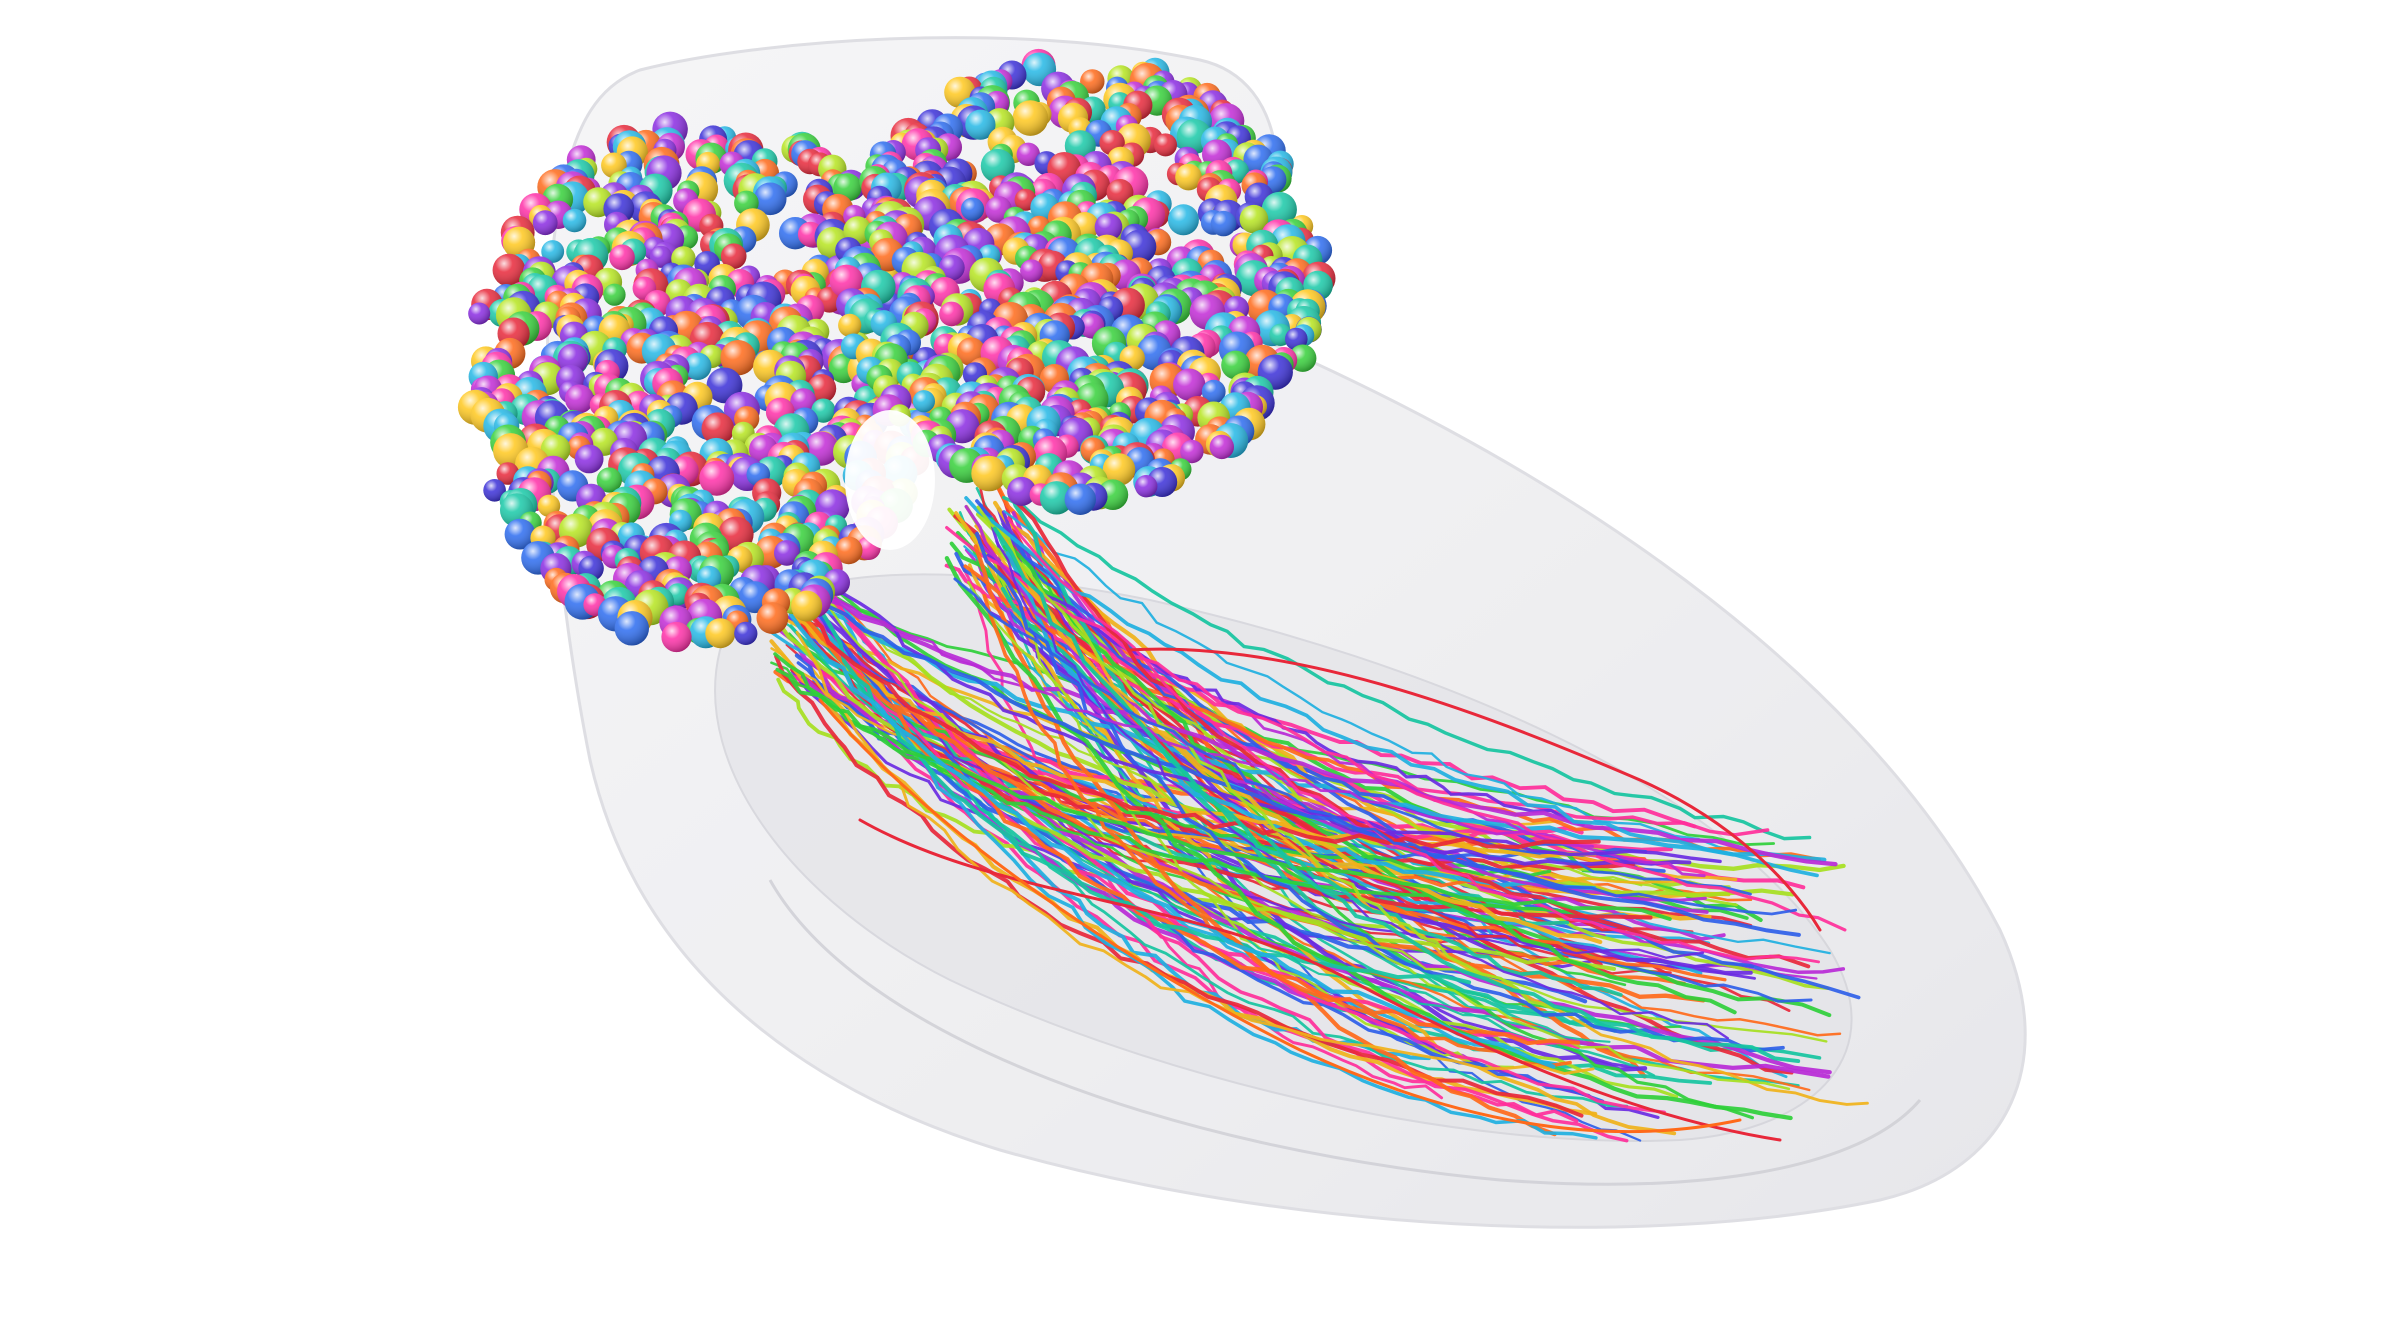  What do you see at coordinates (890, 480) in the screenshot?
I see `central-gap` at bounding box center [890, 480].